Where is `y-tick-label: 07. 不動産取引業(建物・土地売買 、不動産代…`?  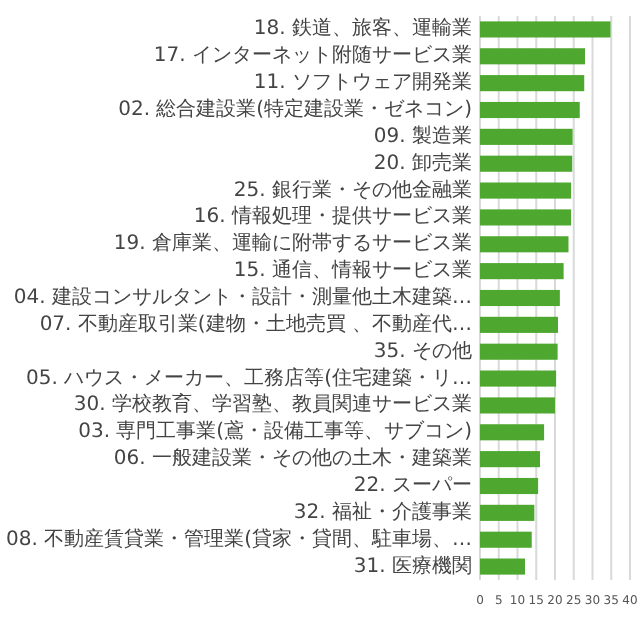
y-tick-label: 07. 不動産取引業(建物・土地売買 、不動産代… is located at coordinates (255, 323).